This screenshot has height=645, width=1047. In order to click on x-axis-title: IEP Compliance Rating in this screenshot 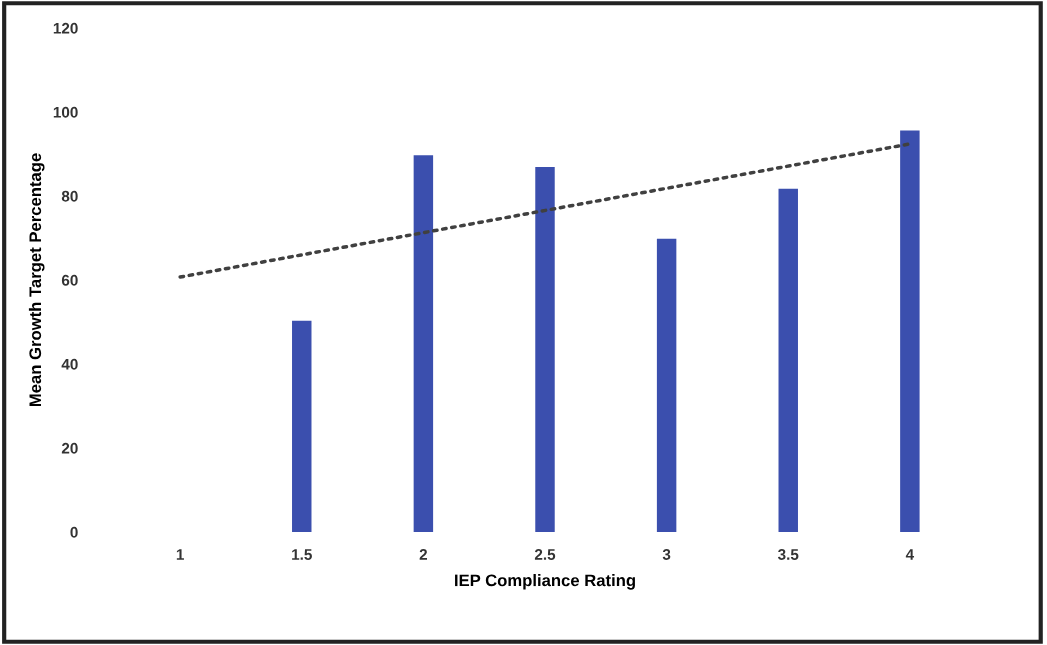, I will do `click(545, 582)`.